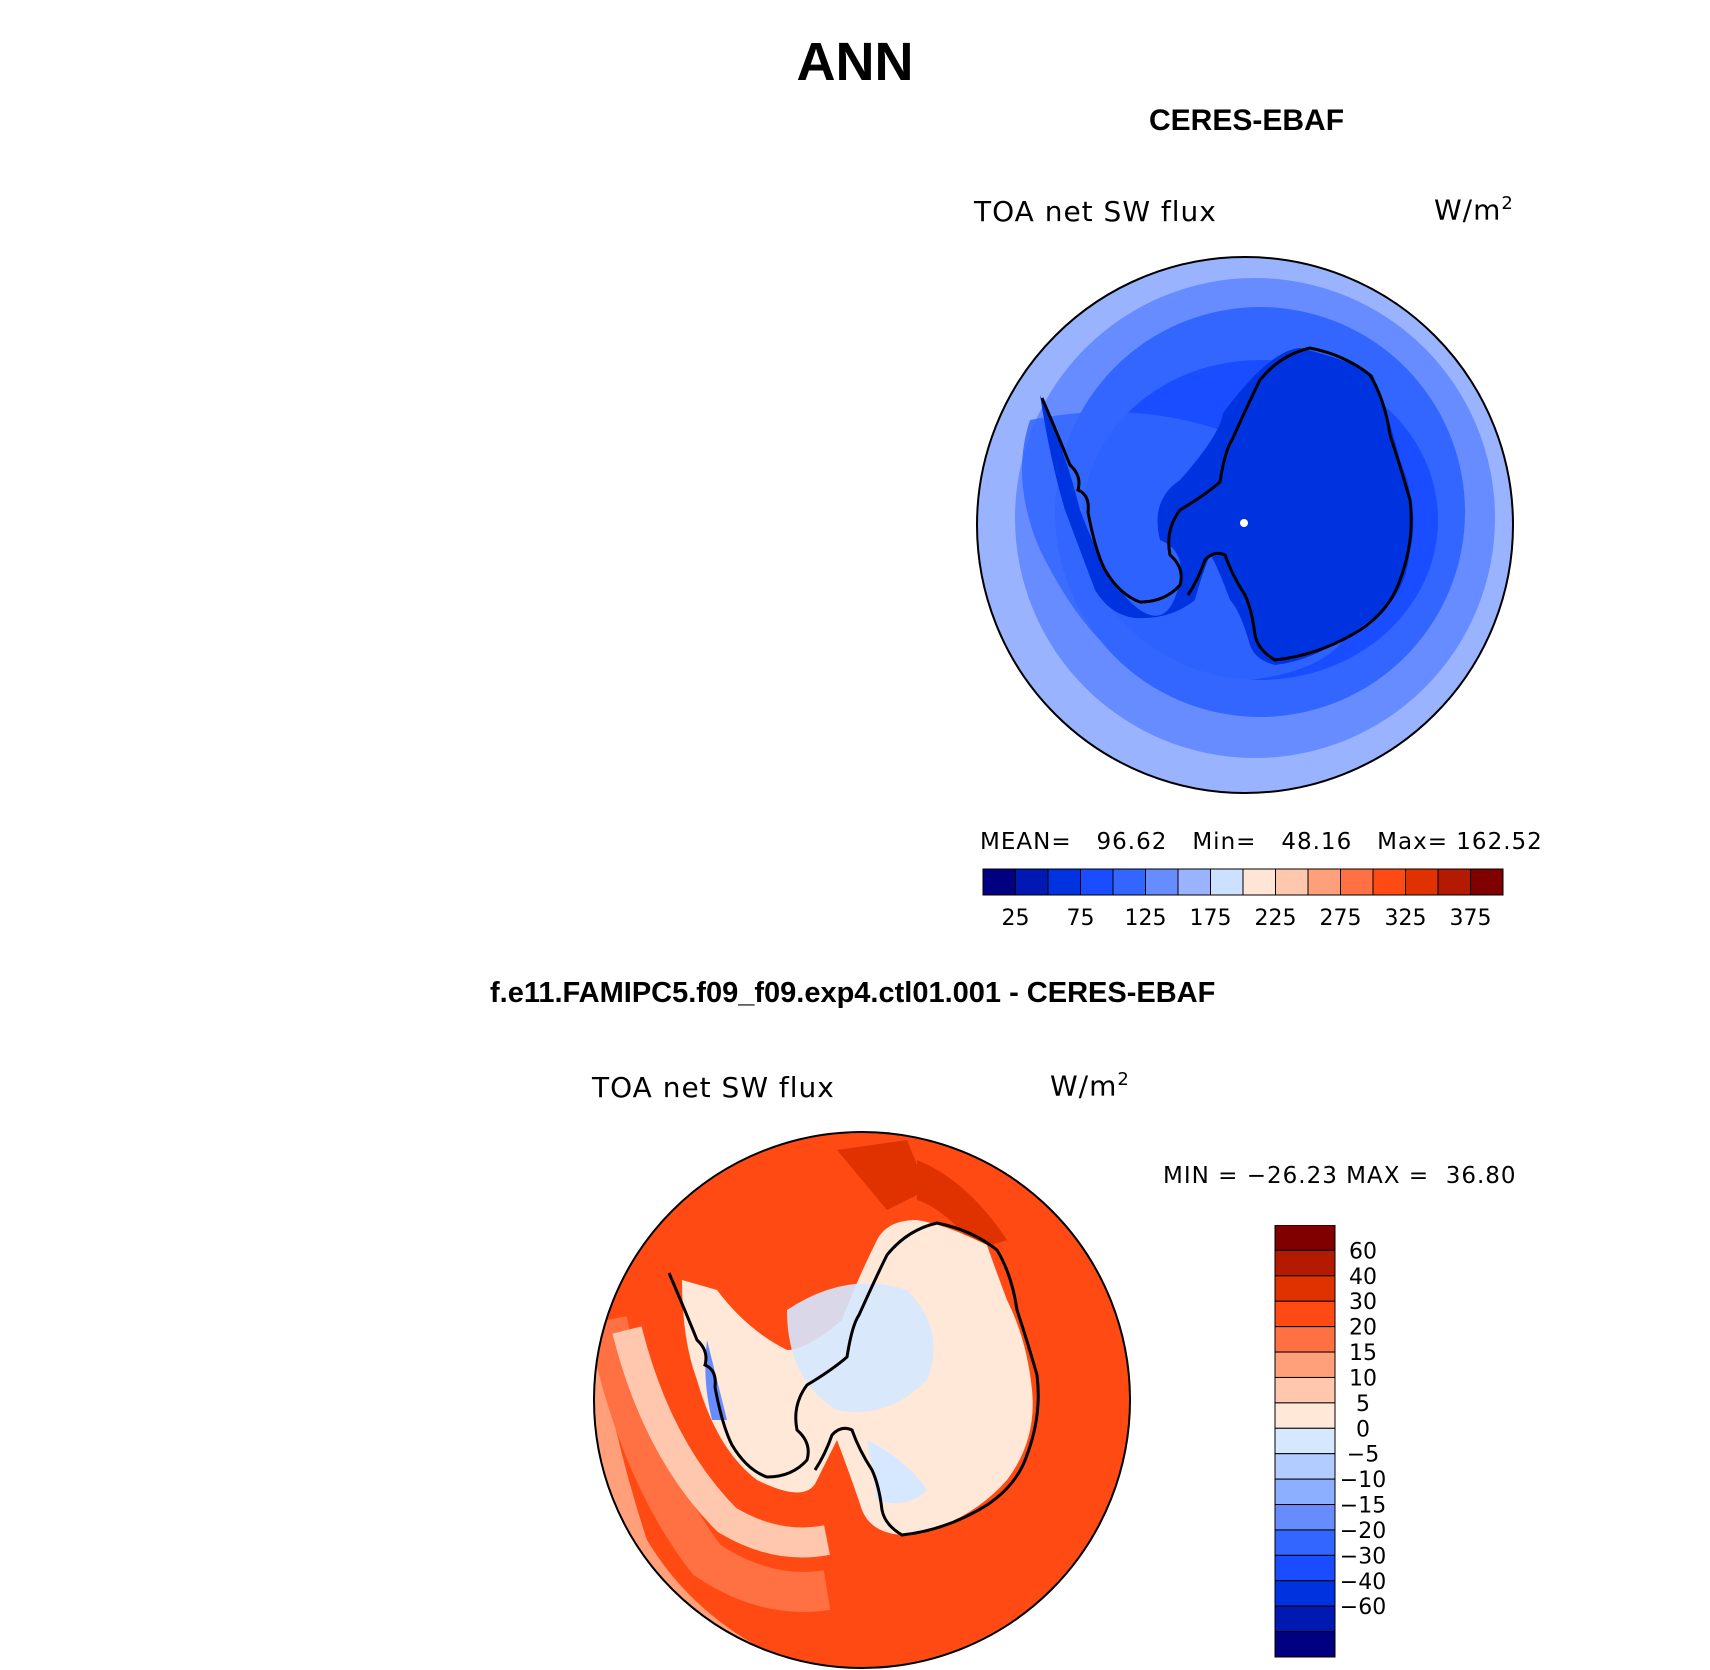 The image size is (1710, 1670). Describe the element at coordinates (1363, 1378) in the screenshot. I see `bottom-colorbar-tick-label: 10` at that location.